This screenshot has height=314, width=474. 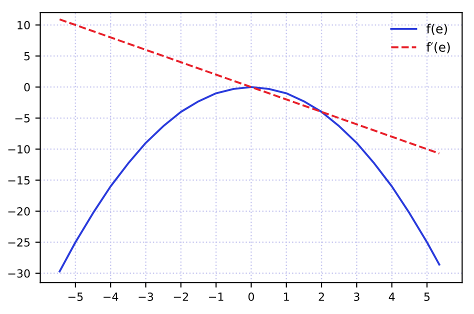 I want to click on y-tick-label: −20, so click(x=19, y=211).